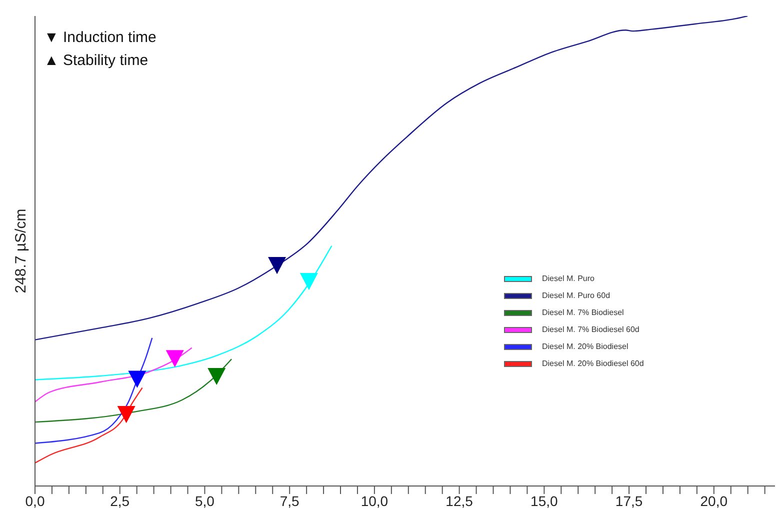 The height and width of the screenshot is (525, 782). What do you see at coordinates (585, 346) in the screenshot?
I see `legend-label: Diesel M. 20% Biodiesel` at bounding box center [585, 346].